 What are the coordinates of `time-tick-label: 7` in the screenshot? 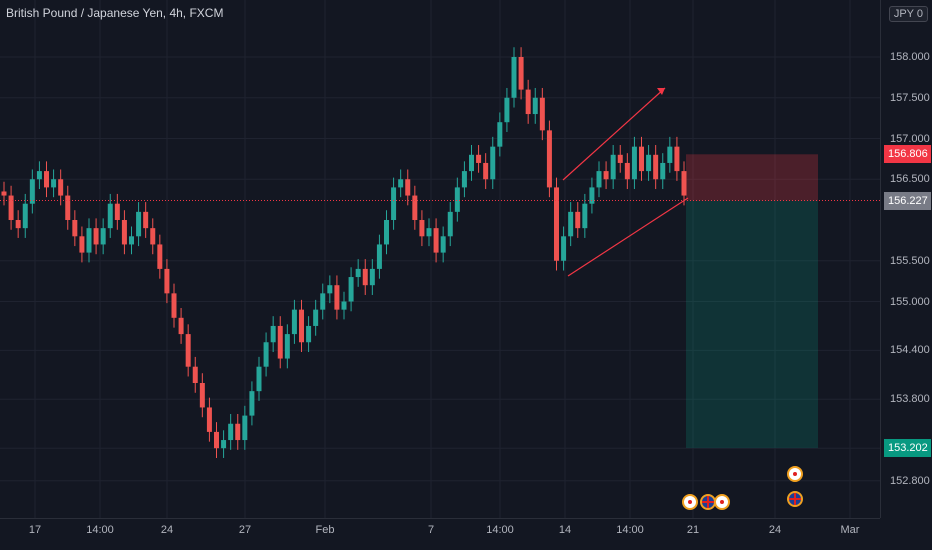 It's located at (431, 530).